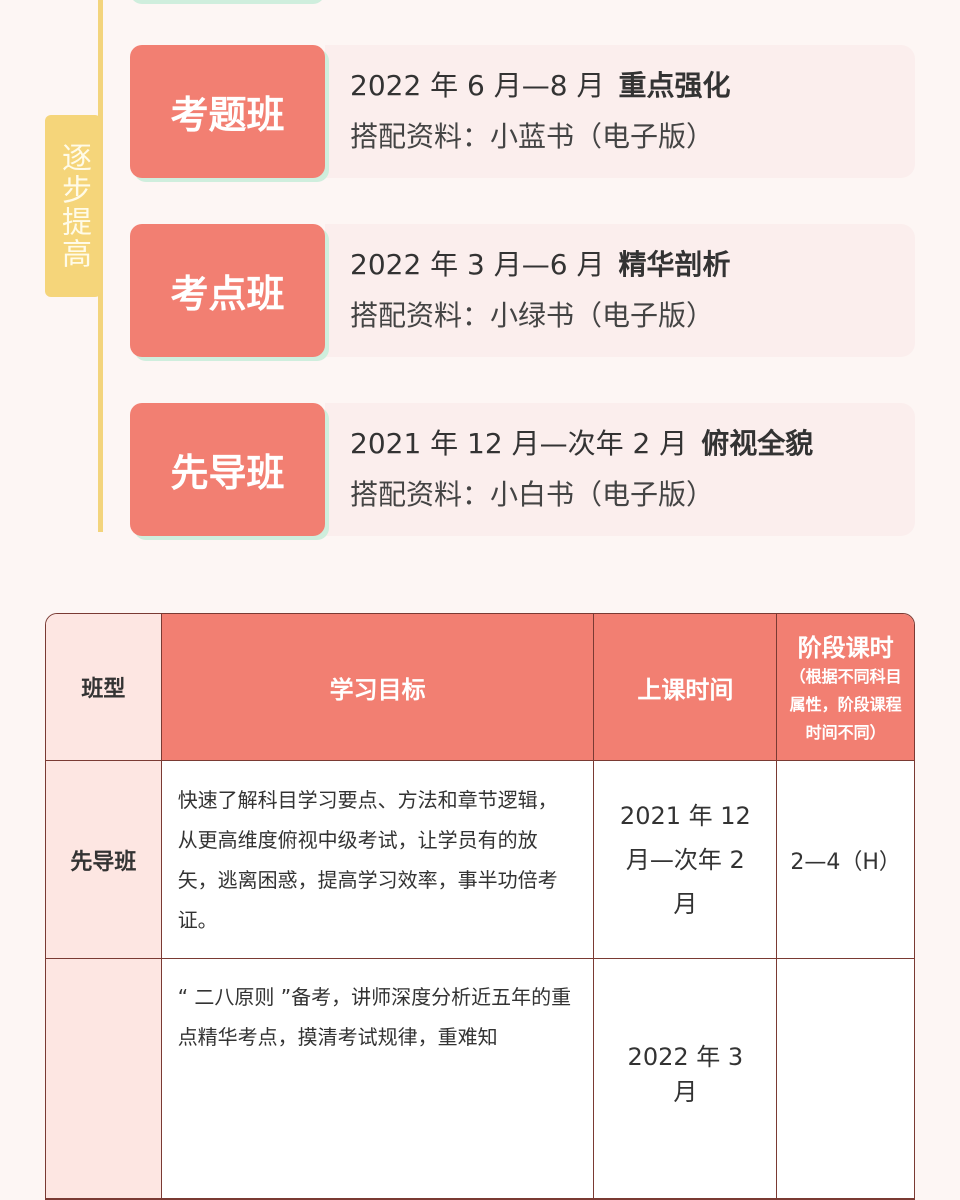 The image size is (960, 1200). Describe the element at coordinates (227, 290) in the screenshot. I see `class-badge: 考点班` at that location.